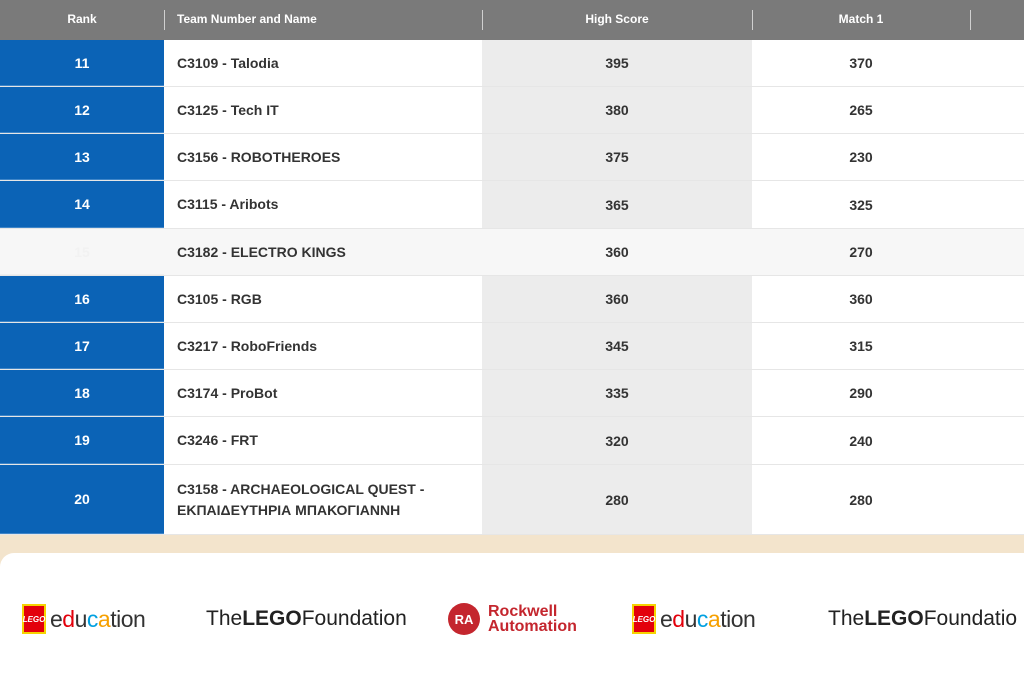 This screenshot has height=683, width=1024. What do you see at coordinates (617, 204) in the screenshot?
I see `high-score-cell: 365` at bounding box center [617, 204].